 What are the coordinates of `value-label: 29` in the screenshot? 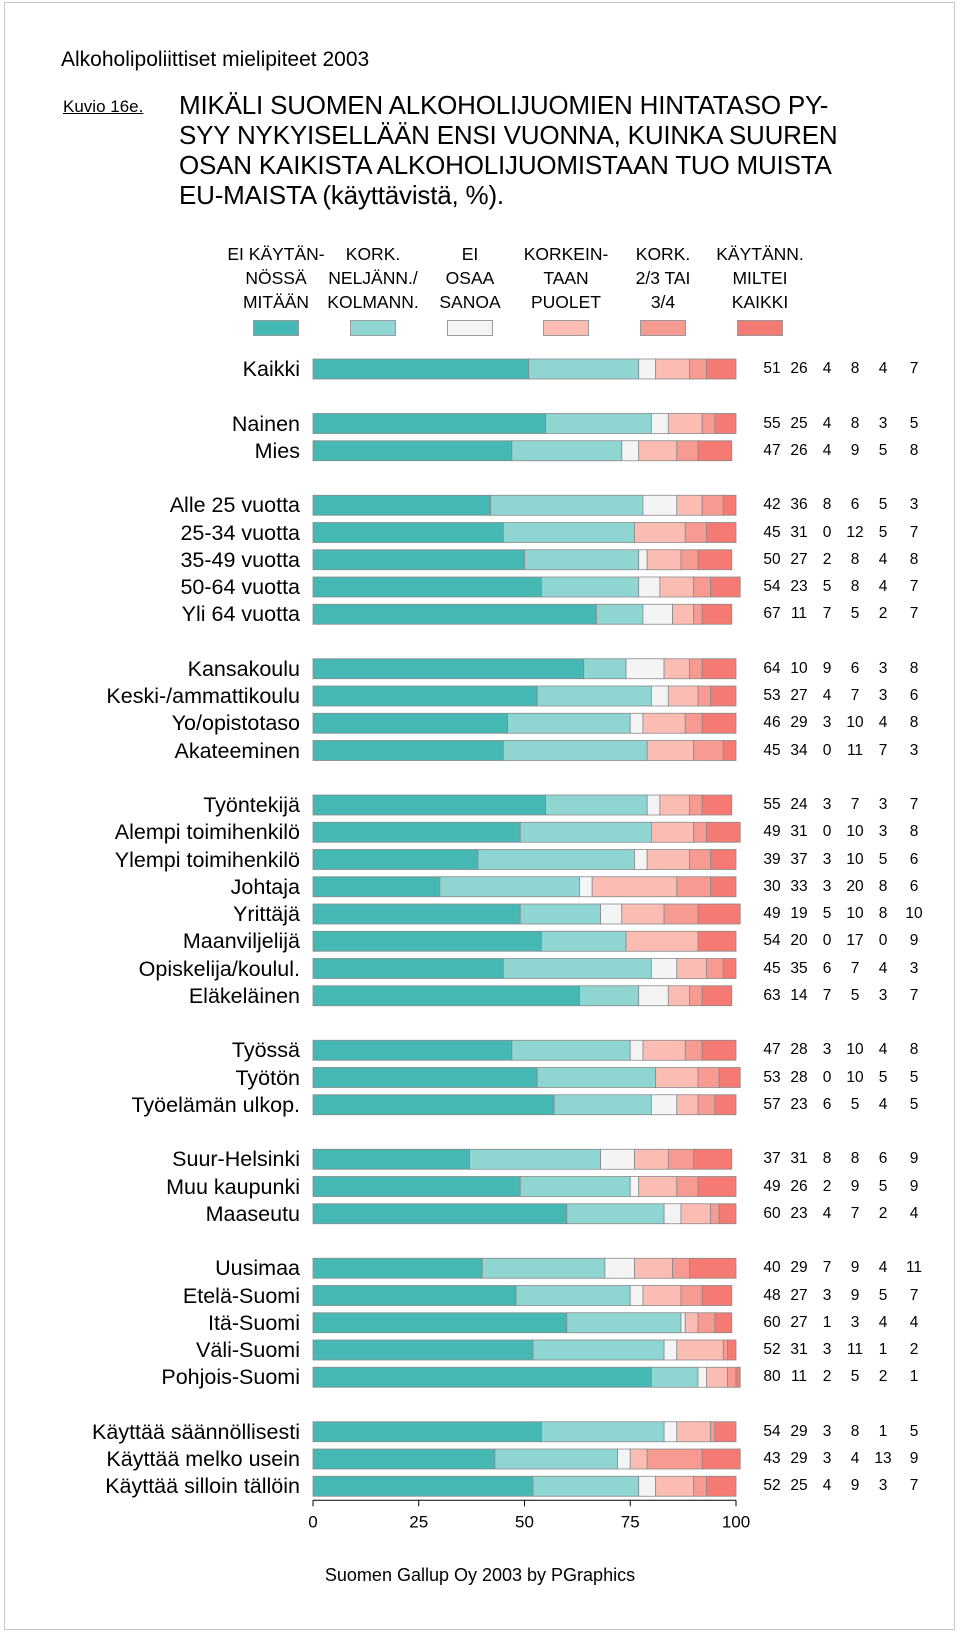 It's located at (799, 1268).